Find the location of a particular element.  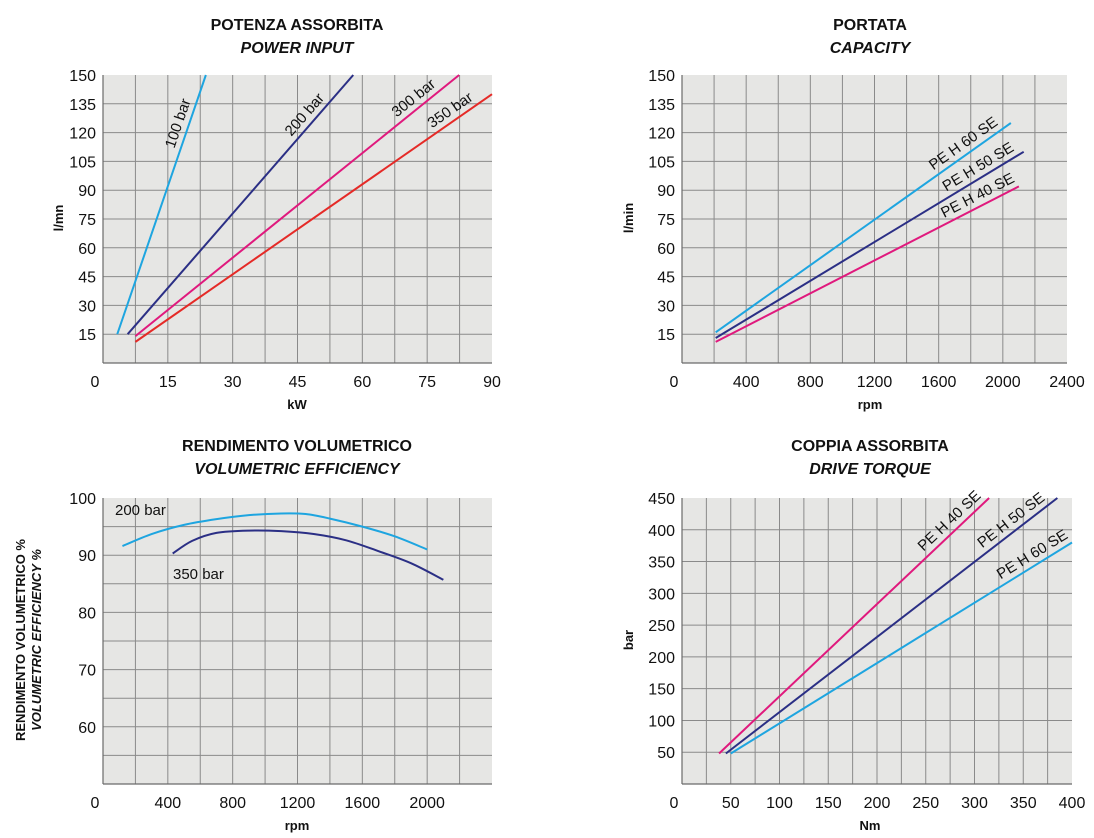

y-tick-label: 50 is located at coordinates (666, 753).